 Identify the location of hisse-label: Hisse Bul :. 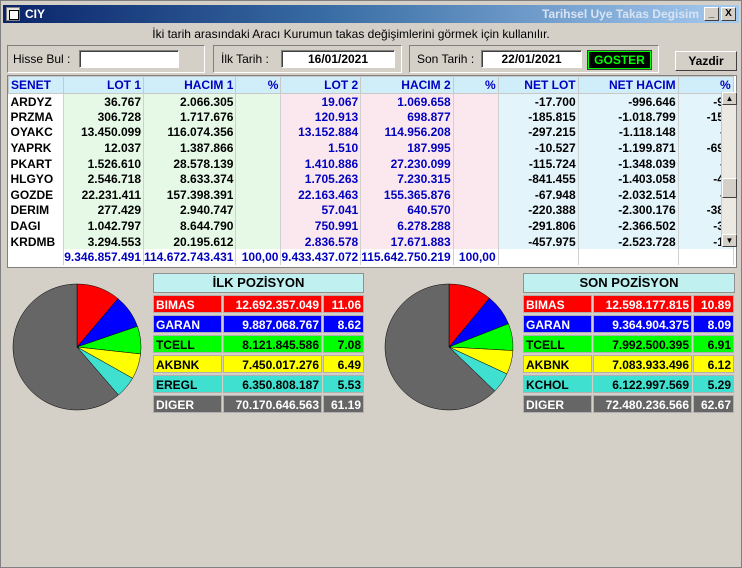
(42, 59).